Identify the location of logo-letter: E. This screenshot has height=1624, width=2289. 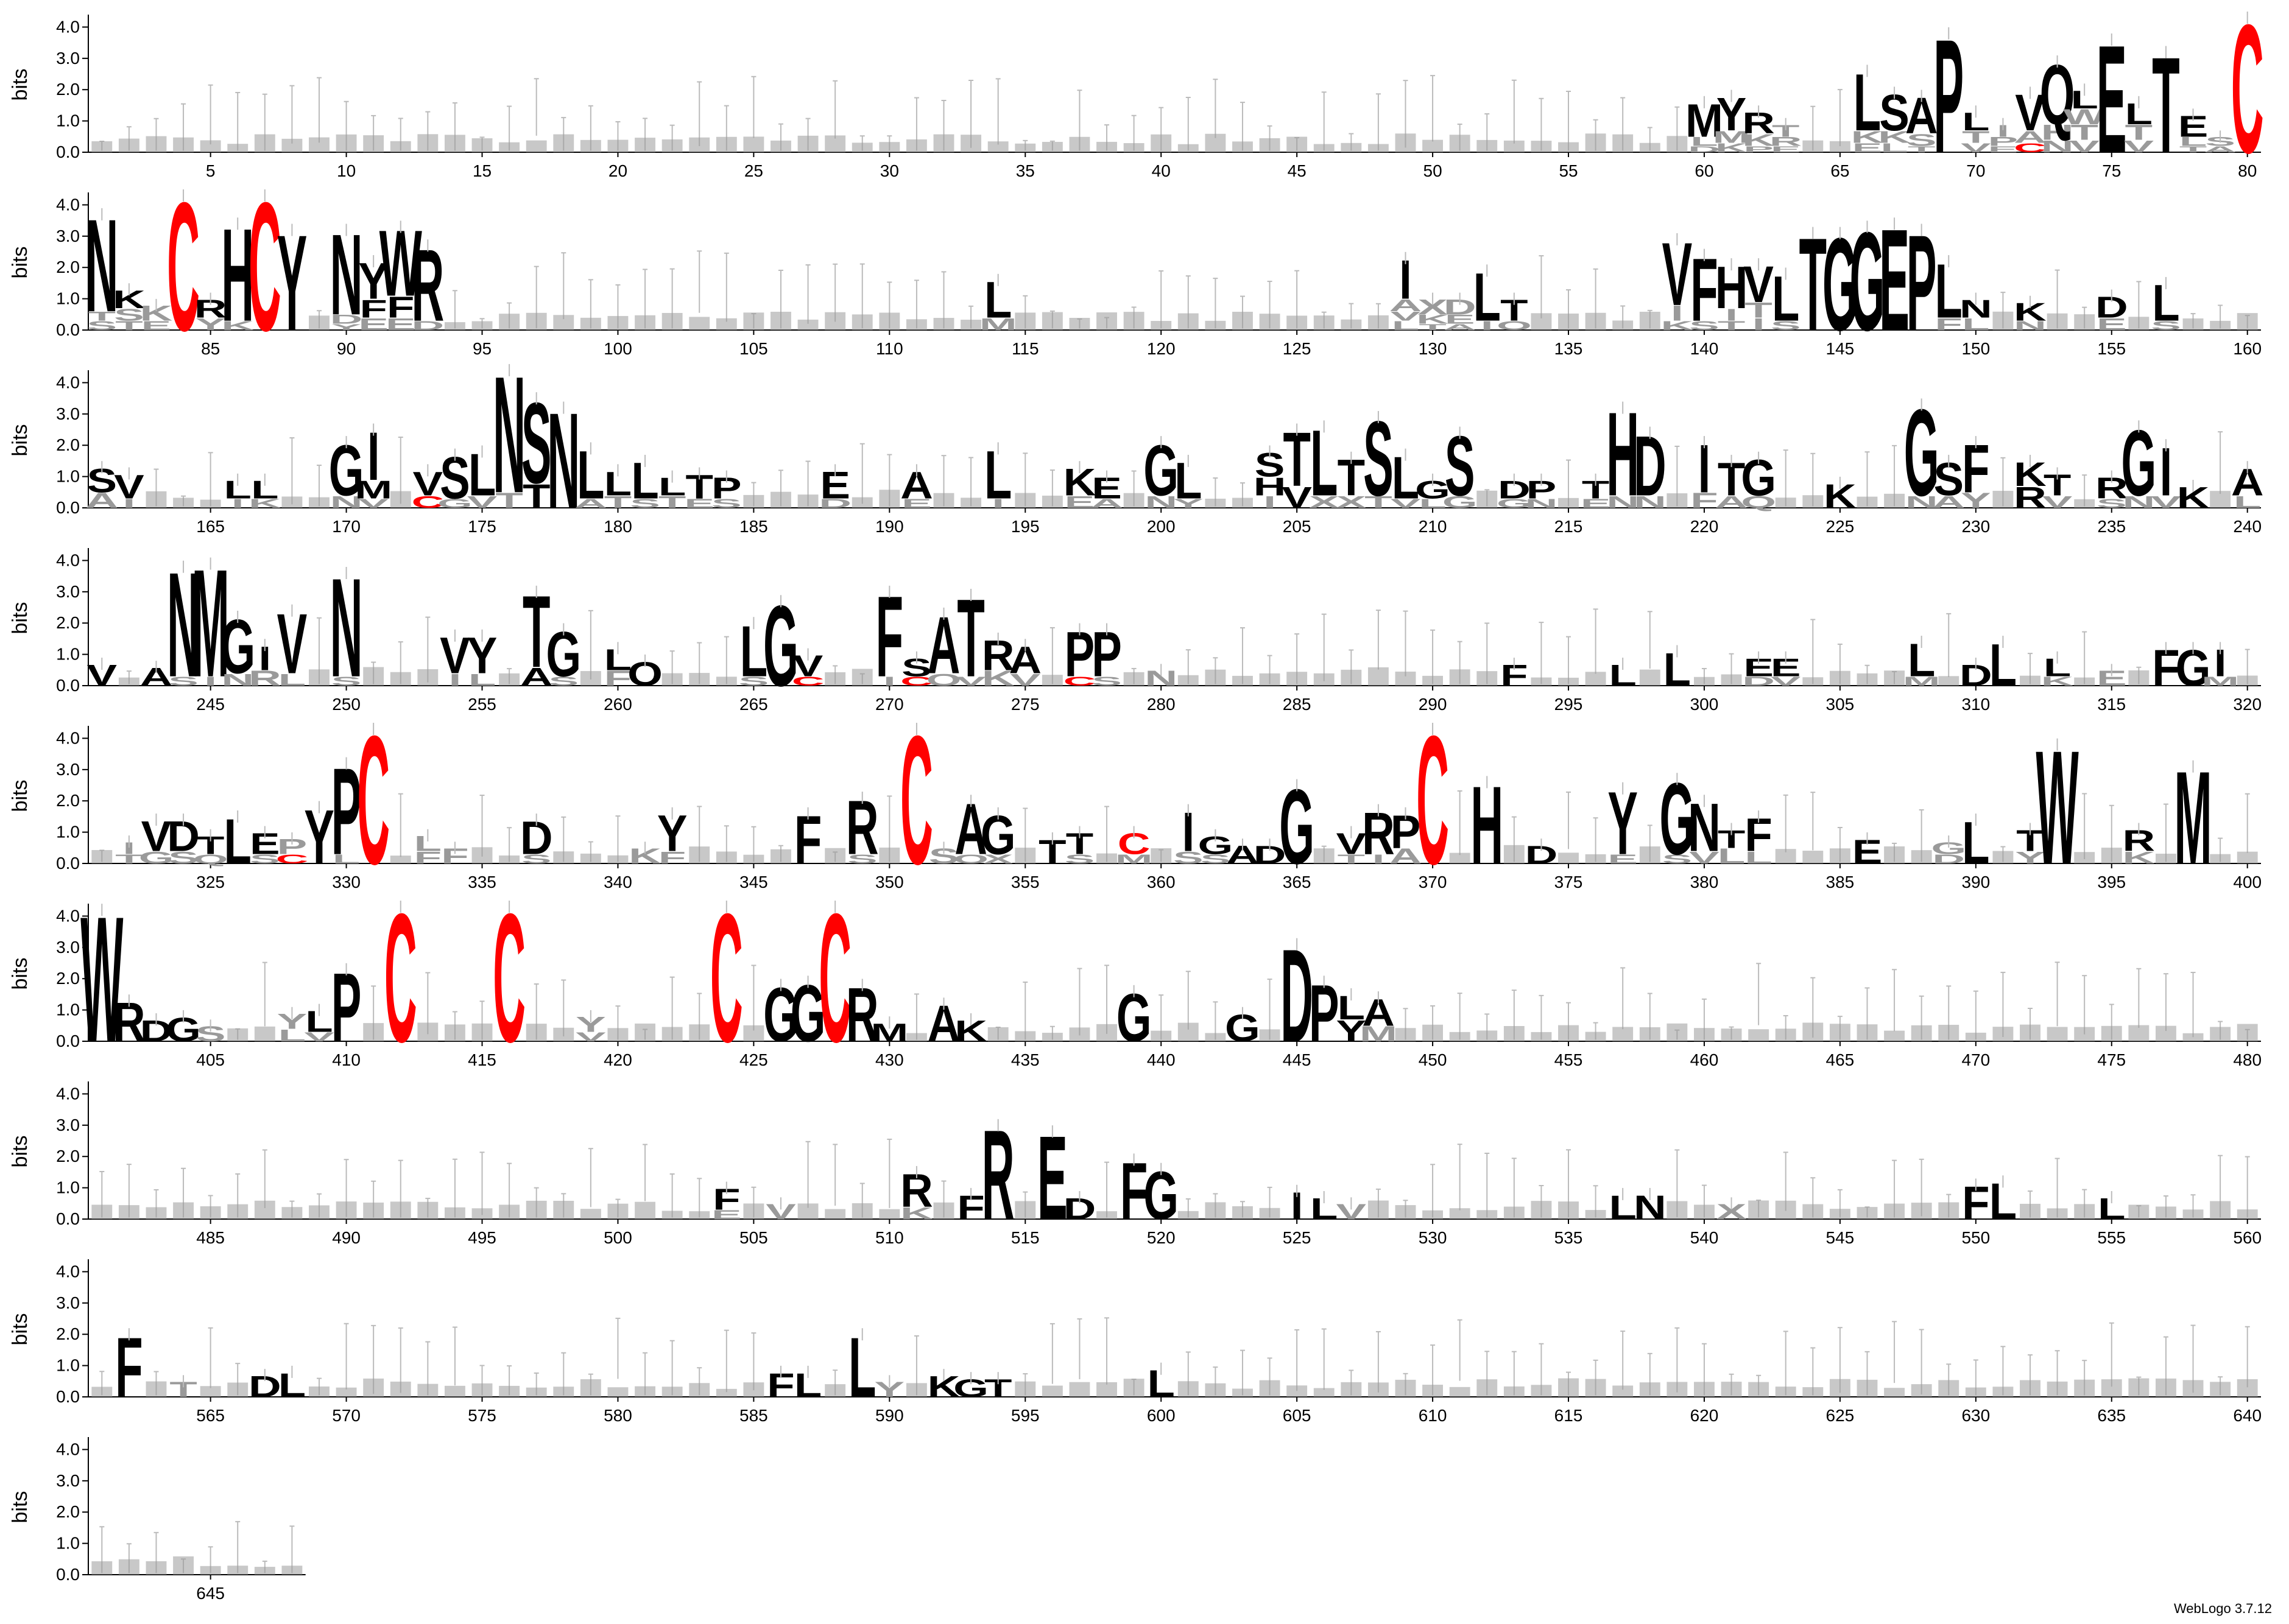
(1596, 503).